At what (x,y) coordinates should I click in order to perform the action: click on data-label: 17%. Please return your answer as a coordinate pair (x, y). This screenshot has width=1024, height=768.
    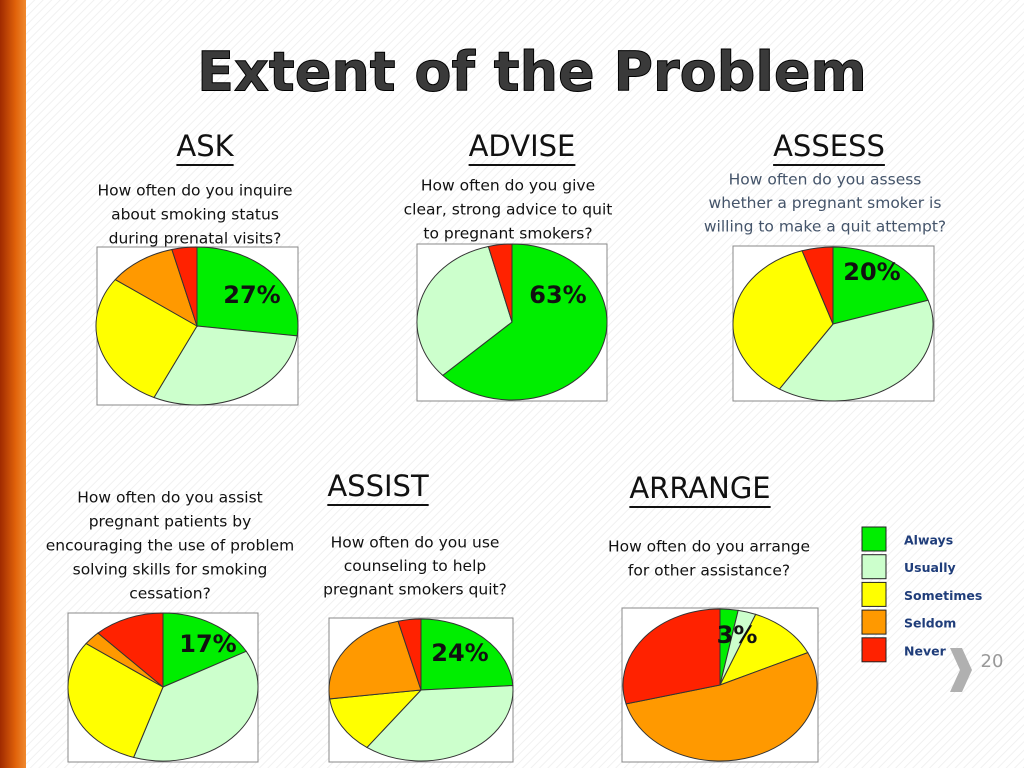
    Looking at the image, I should click on (207, 644).